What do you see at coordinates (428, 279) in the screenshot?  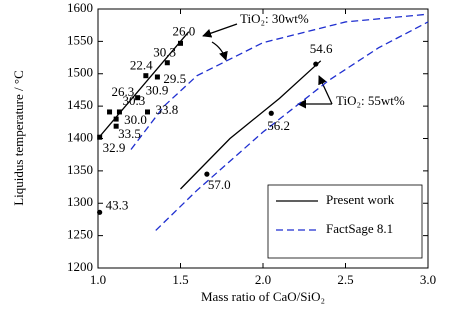 I see `x-tick-label: 3.0` at bounding box center [428, 279].